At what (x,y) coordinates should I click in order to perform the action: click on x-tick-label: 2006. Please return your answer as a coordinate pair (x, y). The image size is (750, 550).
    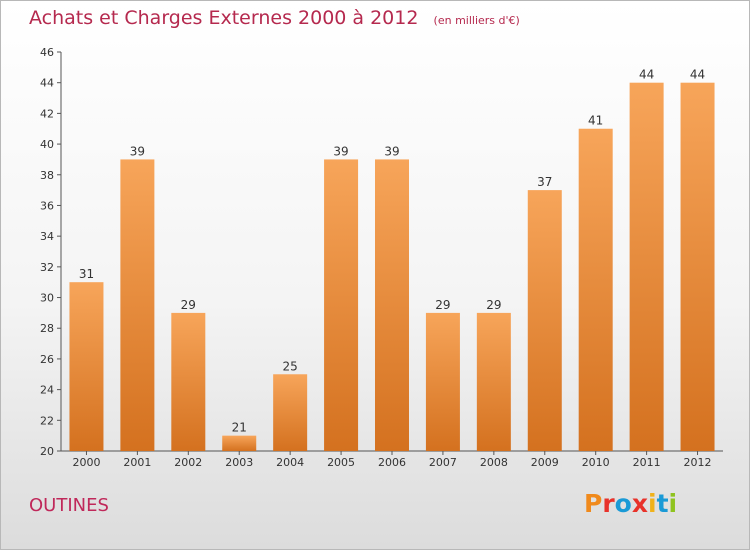
    Looking at the image, I should click on (392, 462).